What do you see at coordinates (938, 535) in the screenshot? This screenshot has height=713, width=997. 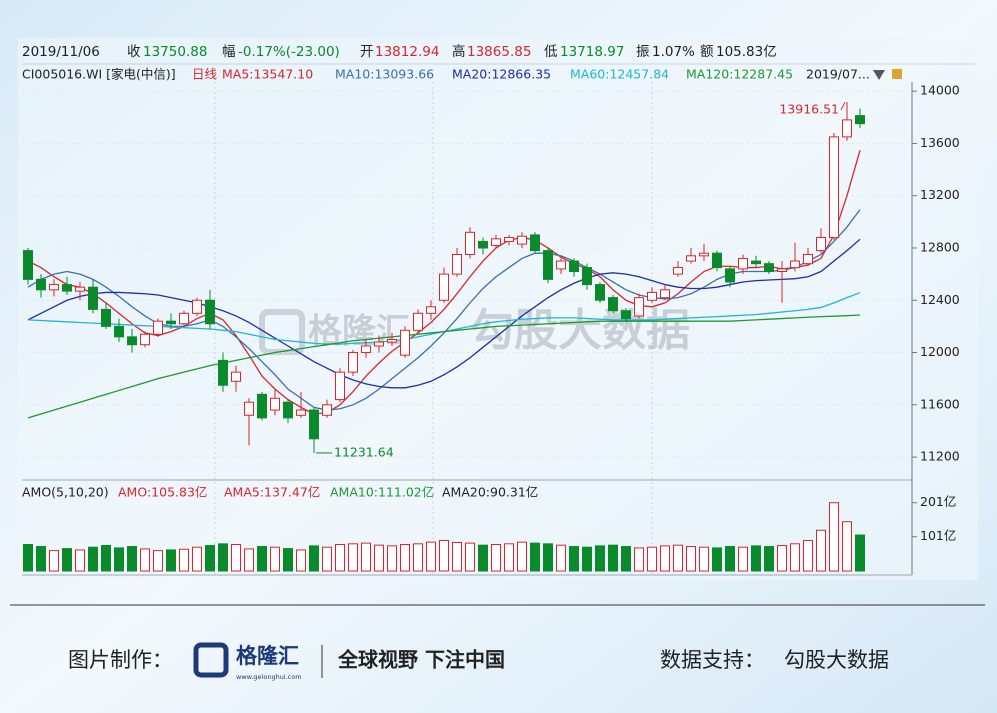 I see `y-tick-label: 101亿` at bounding box center [938, 535].